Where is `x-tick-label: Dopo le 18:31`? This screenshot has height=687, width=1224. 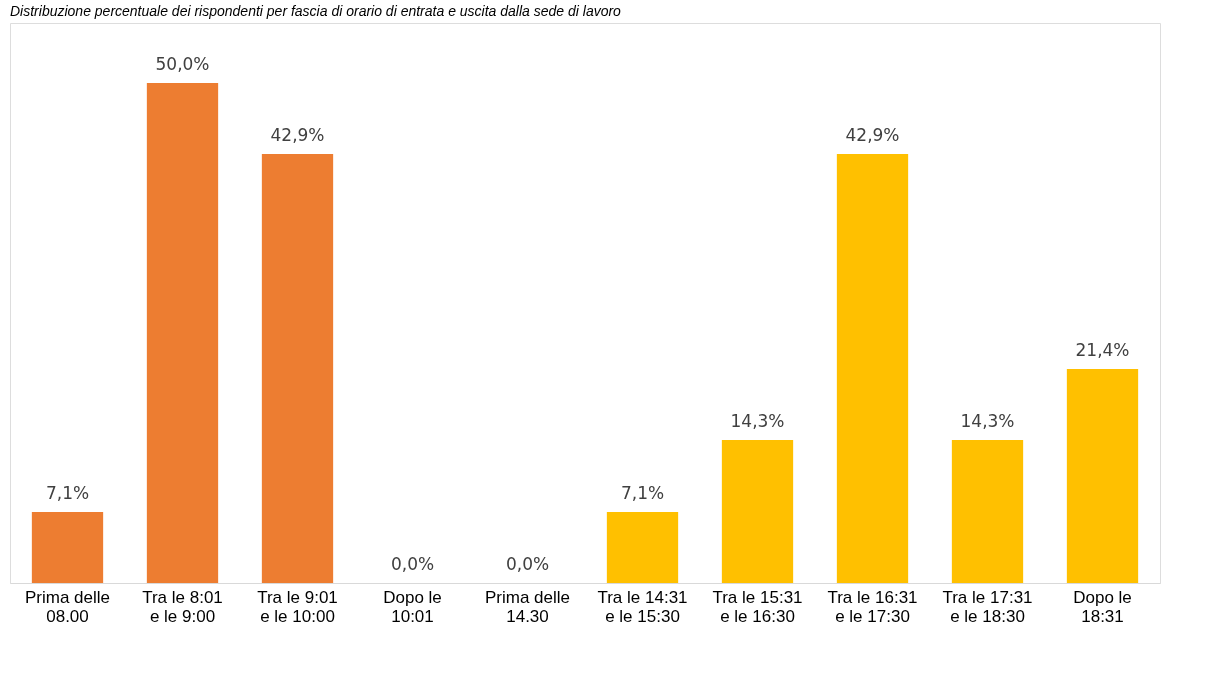
x-tick-label: Dopo le 18:31 is located at coordinates (1102, 606).